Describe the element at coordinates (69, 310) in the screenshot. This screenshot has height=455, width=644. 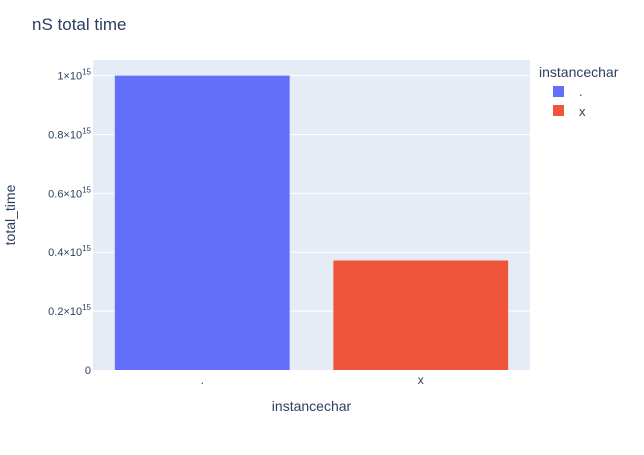
I see `y-tick-label: 0.2×10¹⁵` at that location.